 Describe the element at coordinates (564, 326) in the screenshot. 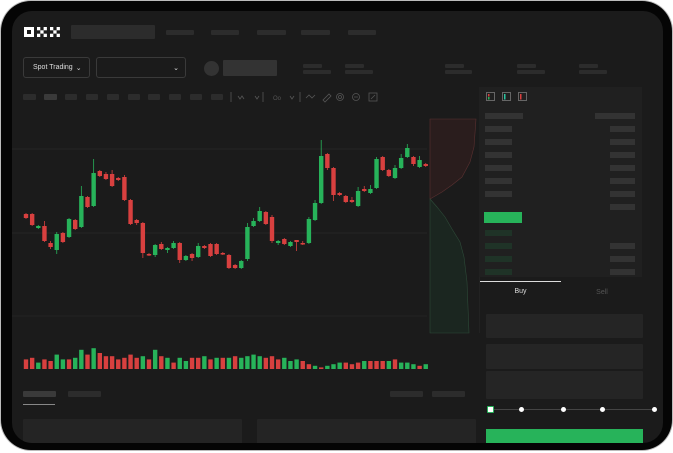

I see `price-input` at that location.